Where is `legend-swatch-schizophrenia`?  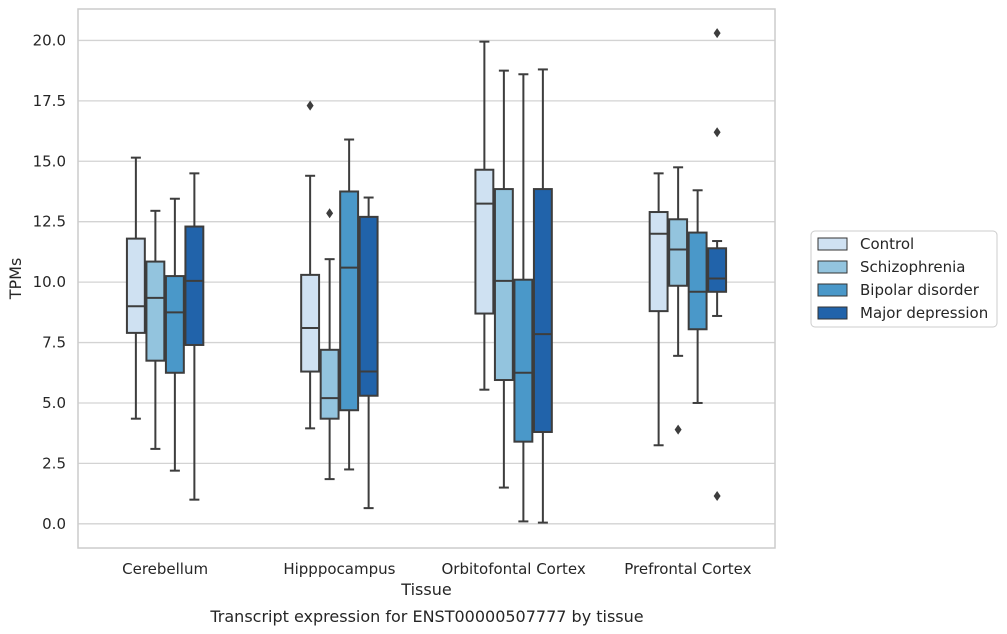
legend-swatch-schizophrenia is located at coordinates (832, 267).